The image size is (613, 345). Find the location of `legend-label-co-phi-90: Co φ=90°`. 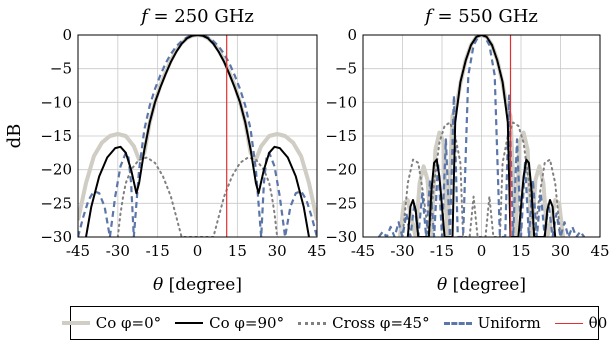

legend-label-co-phi-90: Co φ=90° is located at coordinates (247, 323).